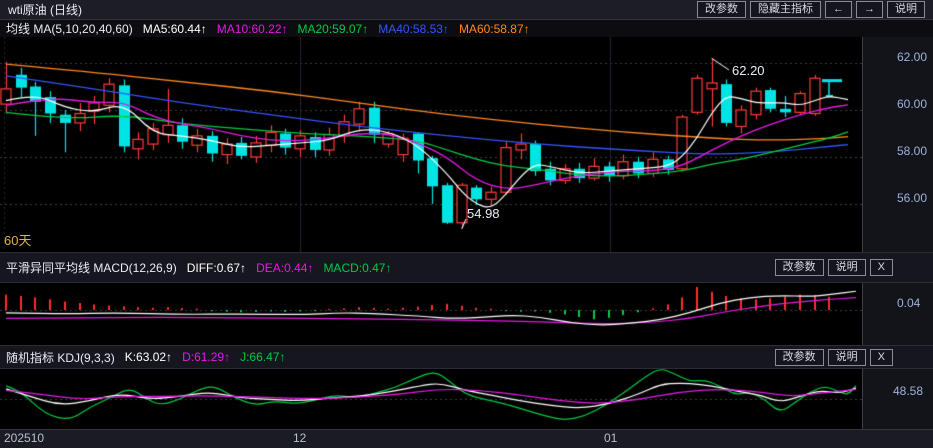 This screenshot has width=933, height=448. I want to click on instrument-title: wti原油 (日线), so click(45, 10).